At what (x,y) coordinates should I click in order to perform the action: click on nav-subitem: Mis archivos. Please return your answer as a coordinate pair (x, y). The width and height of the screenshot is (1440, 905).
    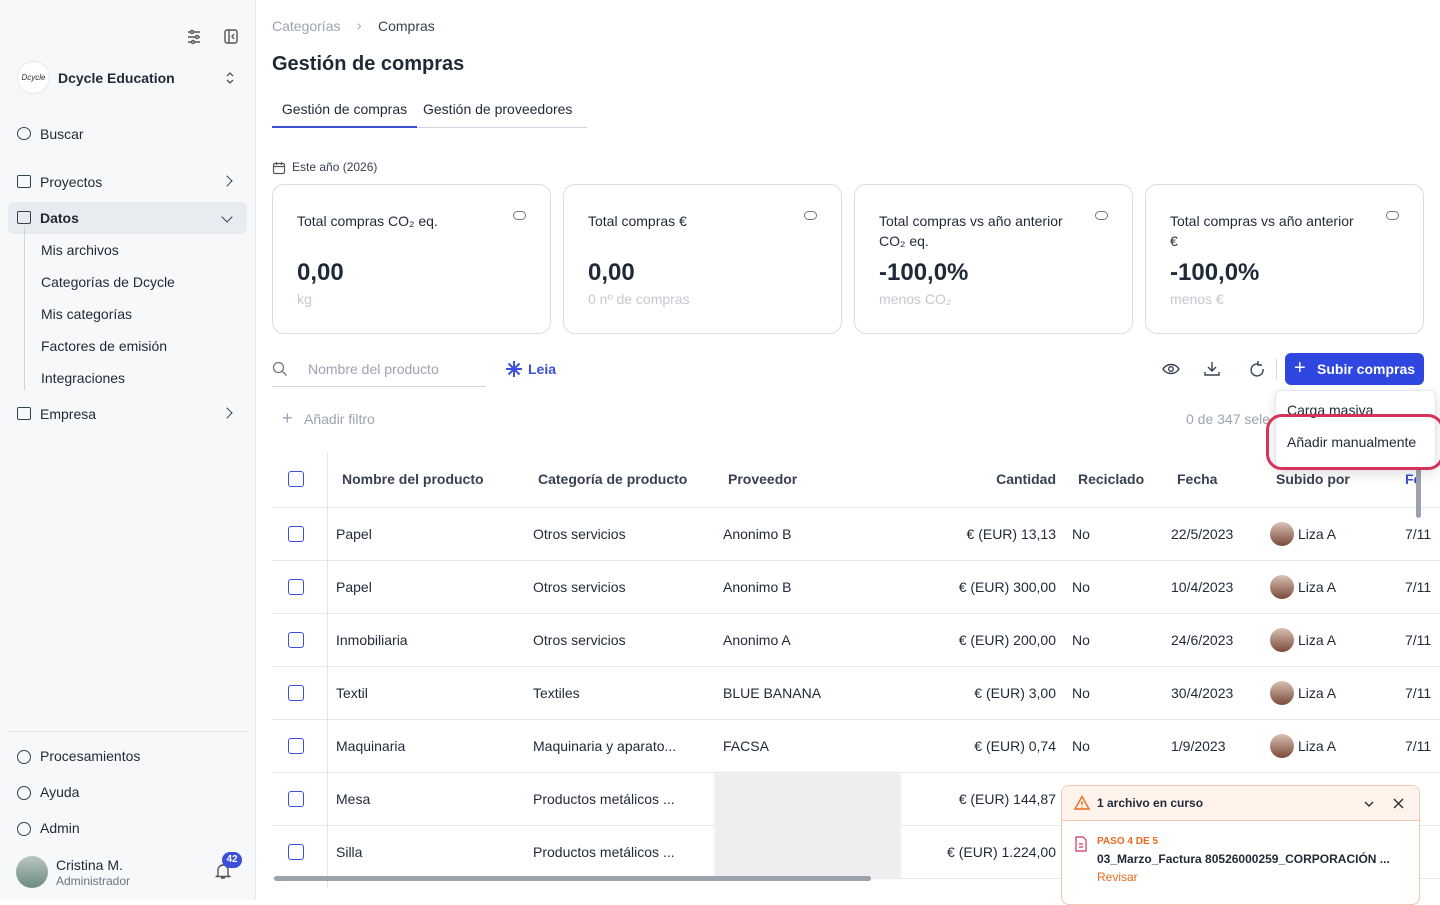
    Looking at the image, I should click on (80, 250).